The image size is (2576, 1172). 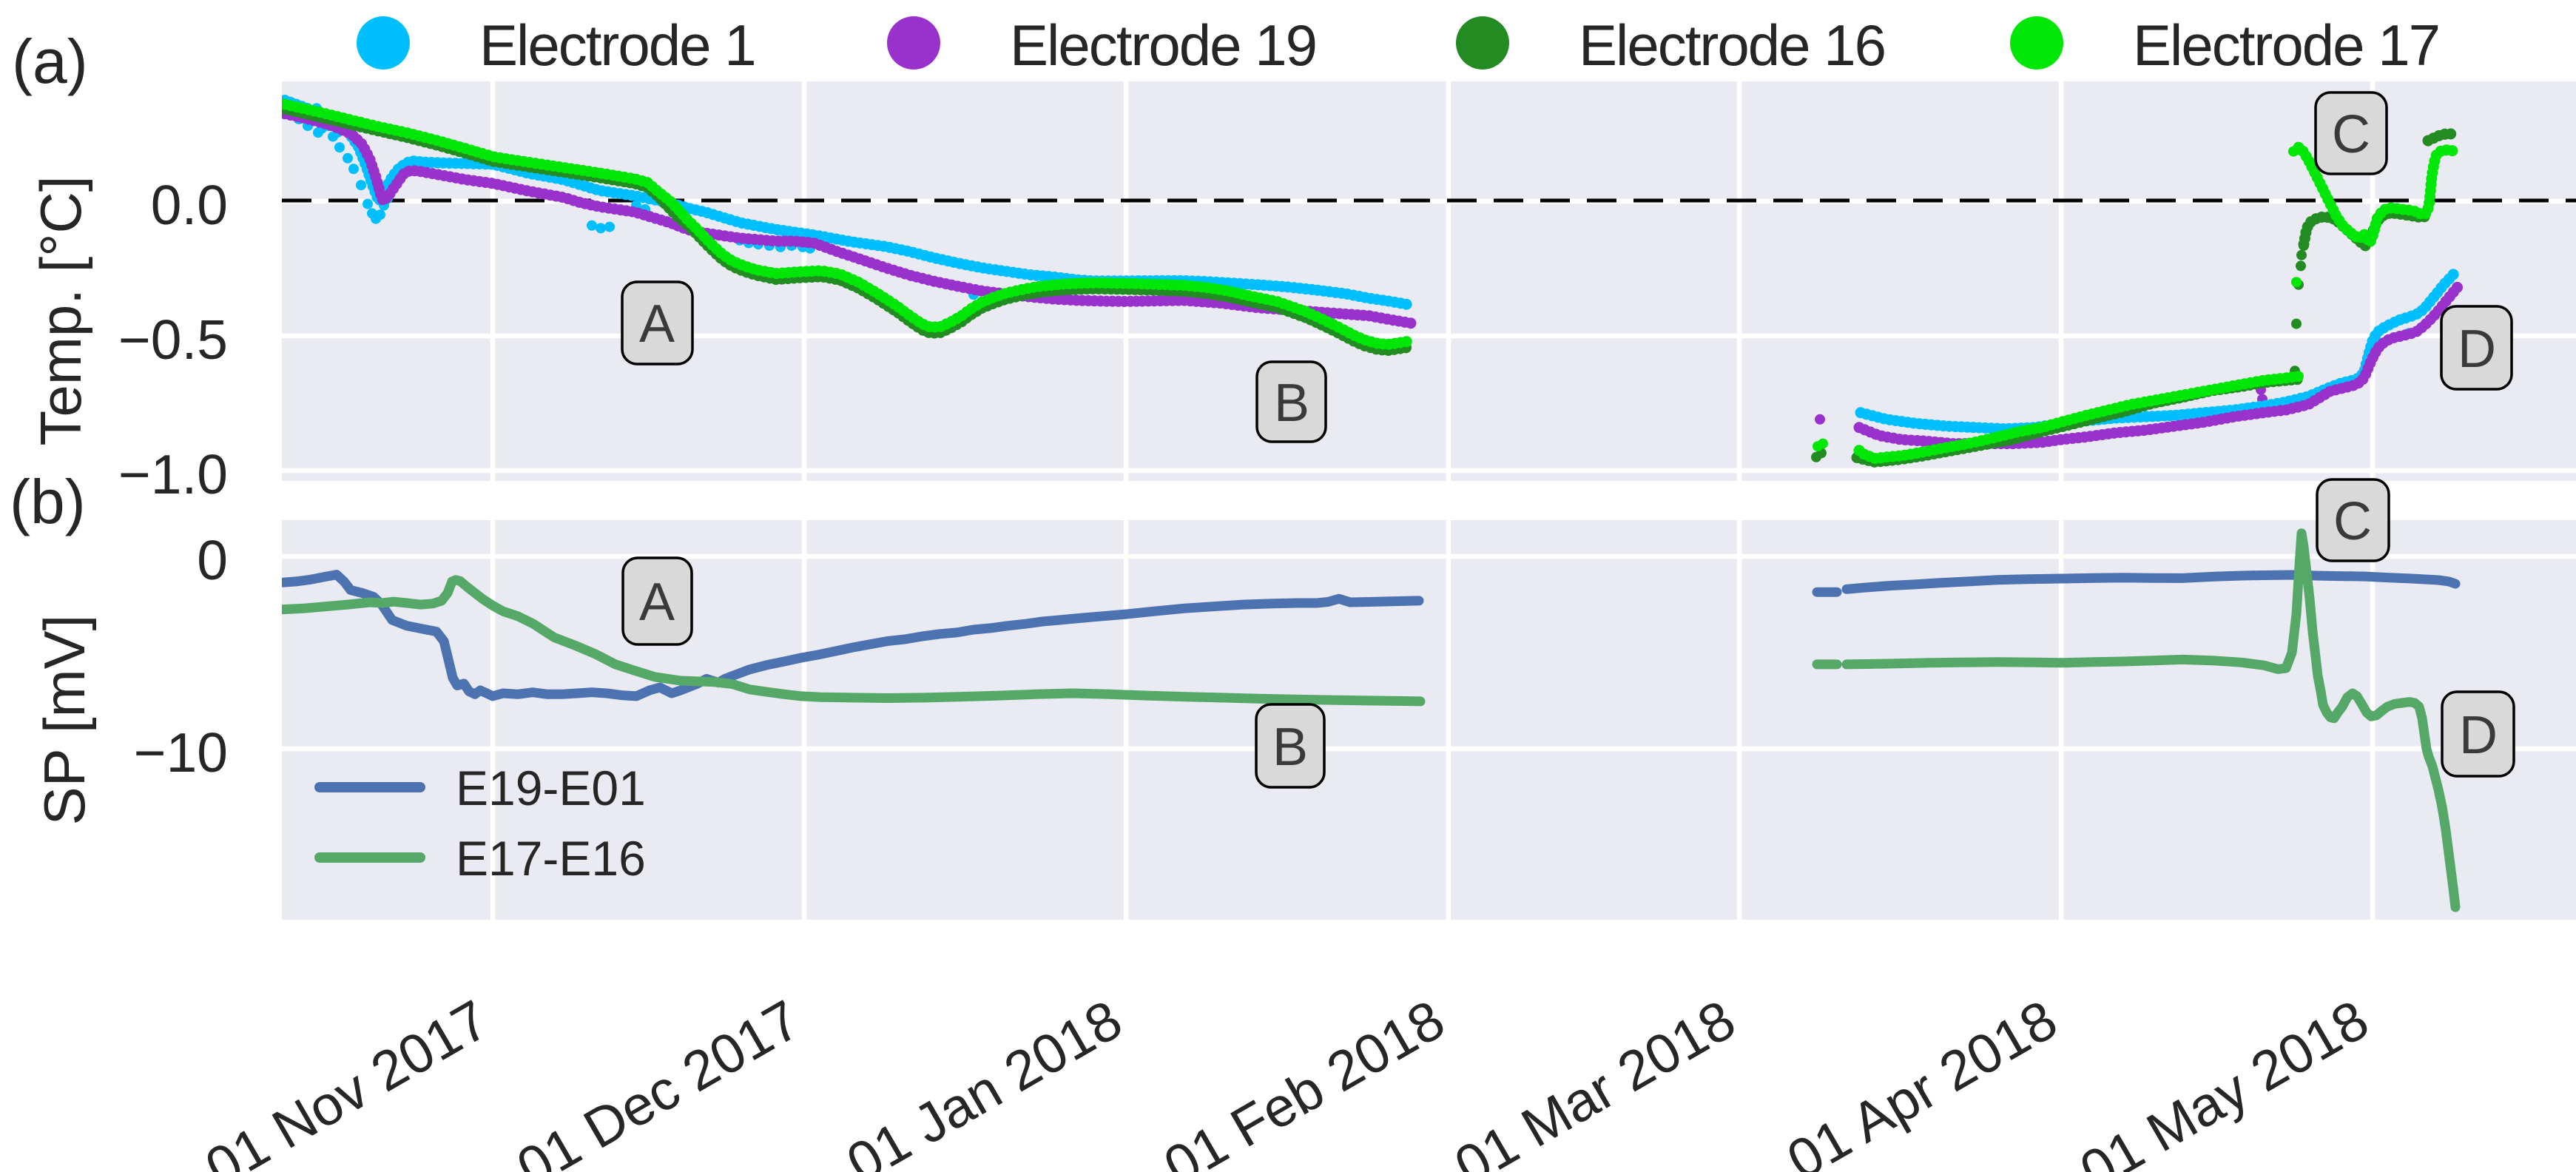 What do you see at coordinates (181, 752) in the screenshot?
I see `svg-text: −10` at bounding box center [181, 752].